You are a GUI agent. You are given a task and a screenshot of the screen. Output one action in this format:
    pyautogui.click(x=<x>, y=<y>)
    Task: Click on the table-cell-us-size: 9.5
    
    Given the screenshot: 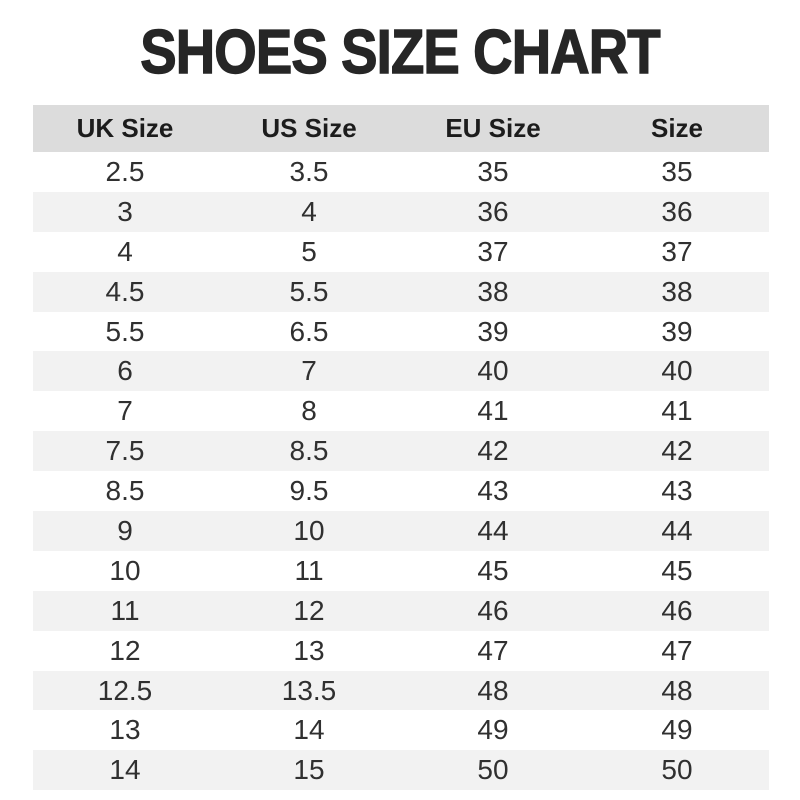 What is the action you would take?
    pyautogui.click(x=309, y=491)
    